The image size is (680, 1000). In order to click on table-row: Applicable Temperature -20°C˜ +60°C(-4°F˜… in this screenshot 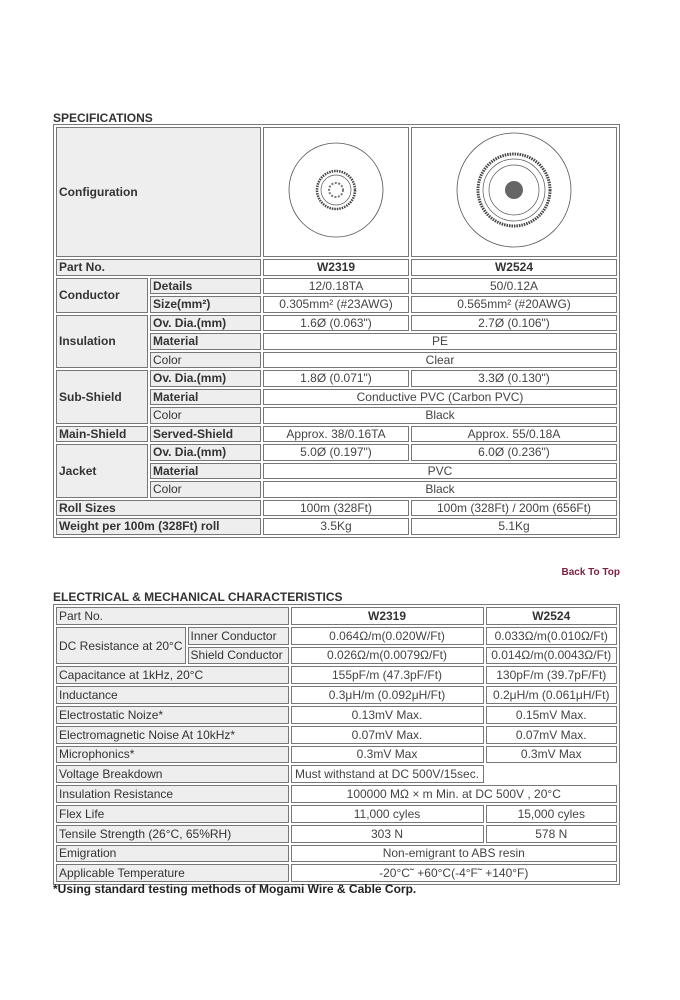, I will do `click(336, 873)`.